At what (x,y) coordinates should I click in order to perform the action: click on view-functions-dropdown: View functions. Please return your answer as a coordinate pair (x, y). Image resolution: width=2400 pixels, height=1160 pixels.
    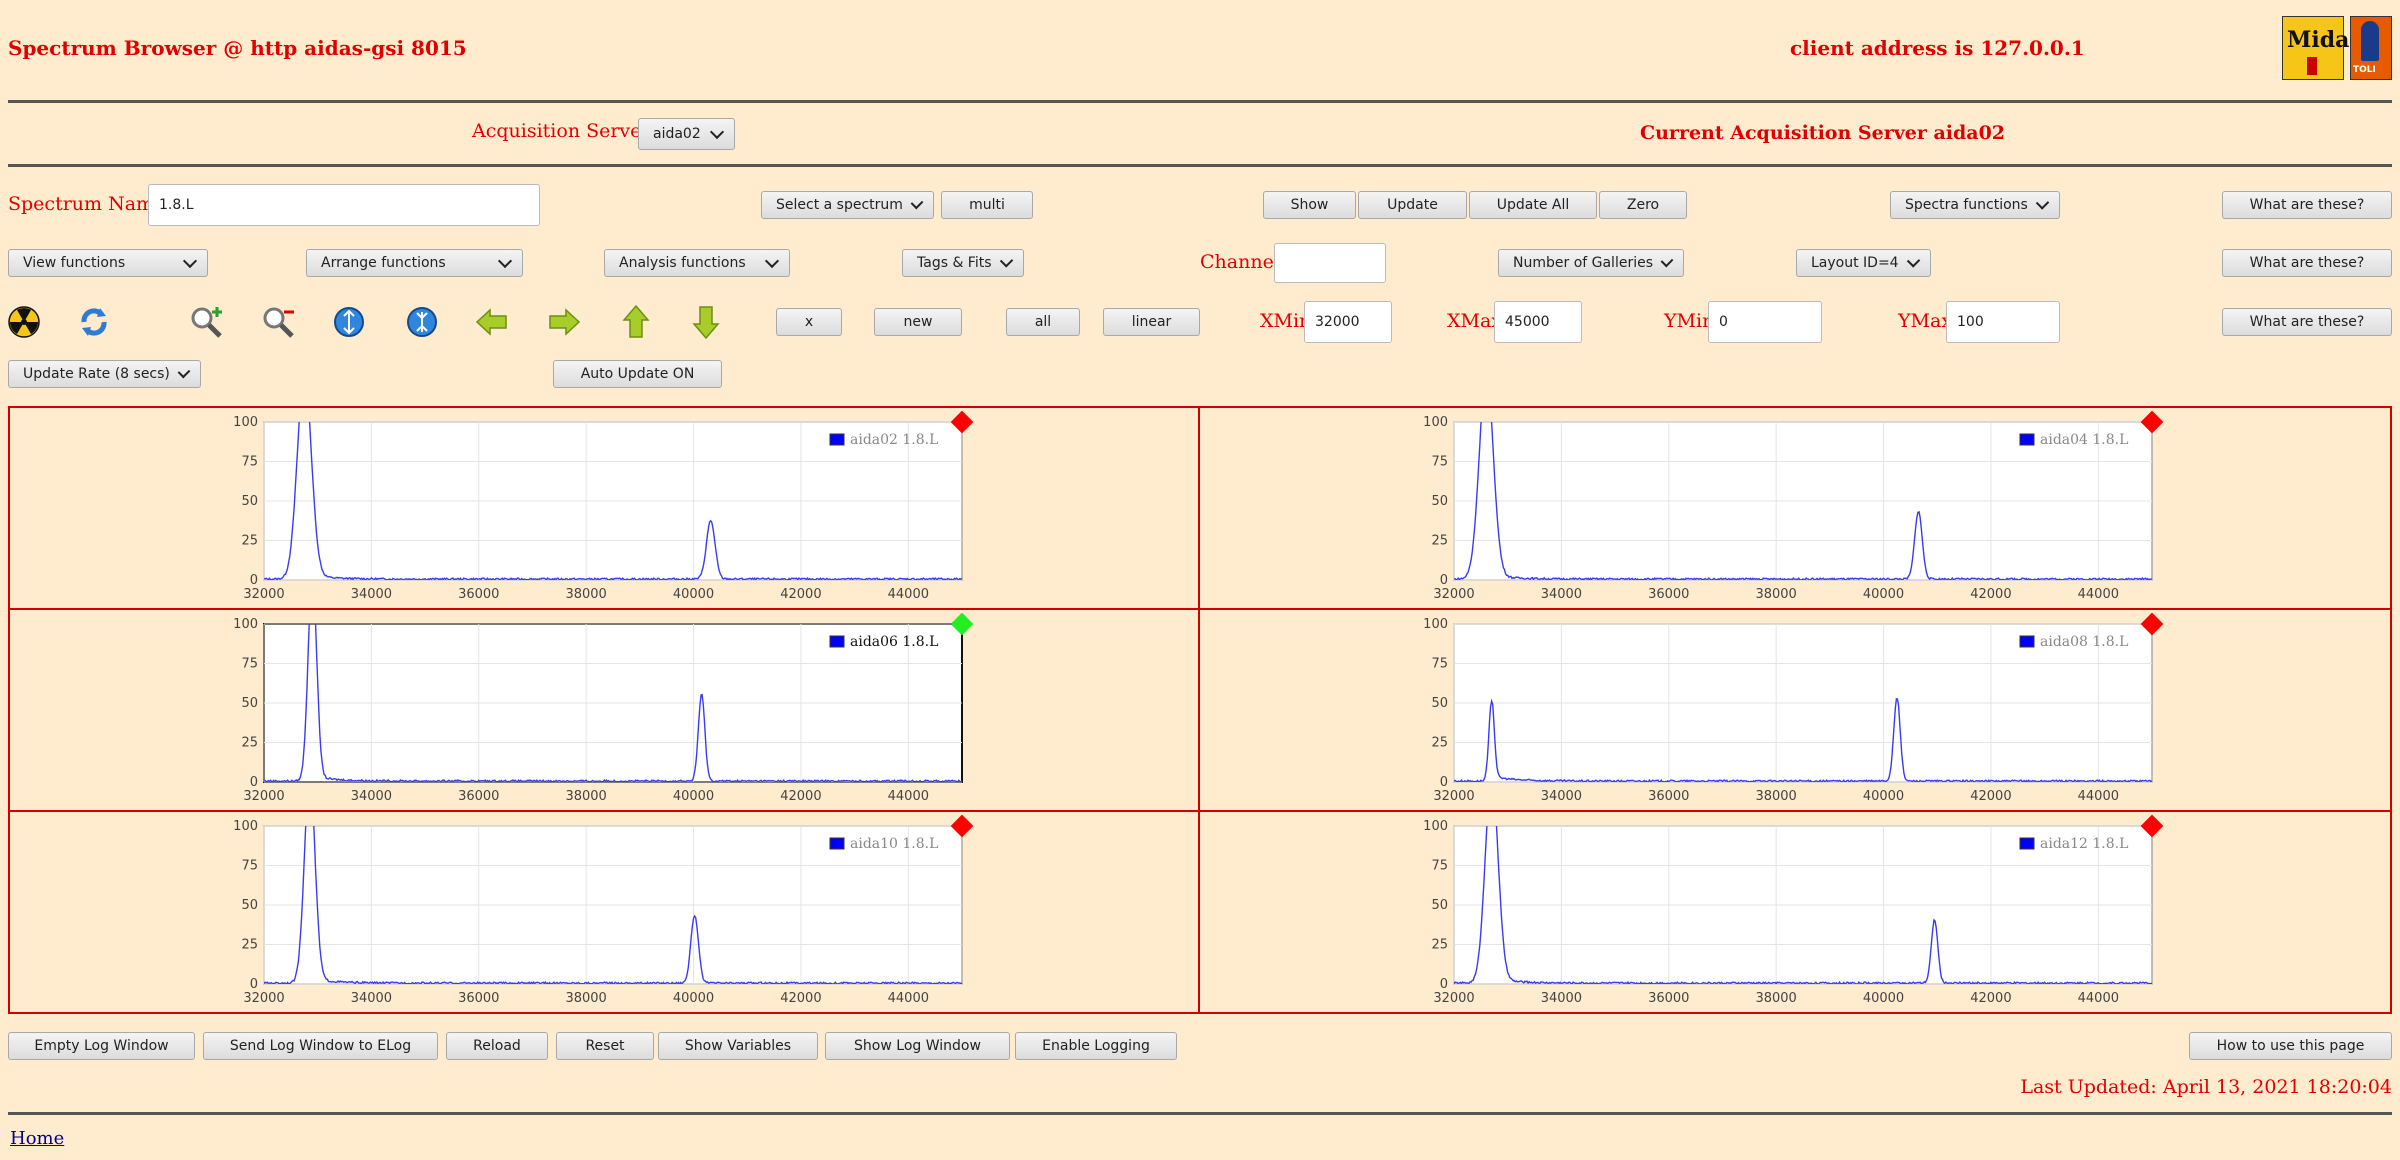
    Looking at the image, I should click on (108, 263).